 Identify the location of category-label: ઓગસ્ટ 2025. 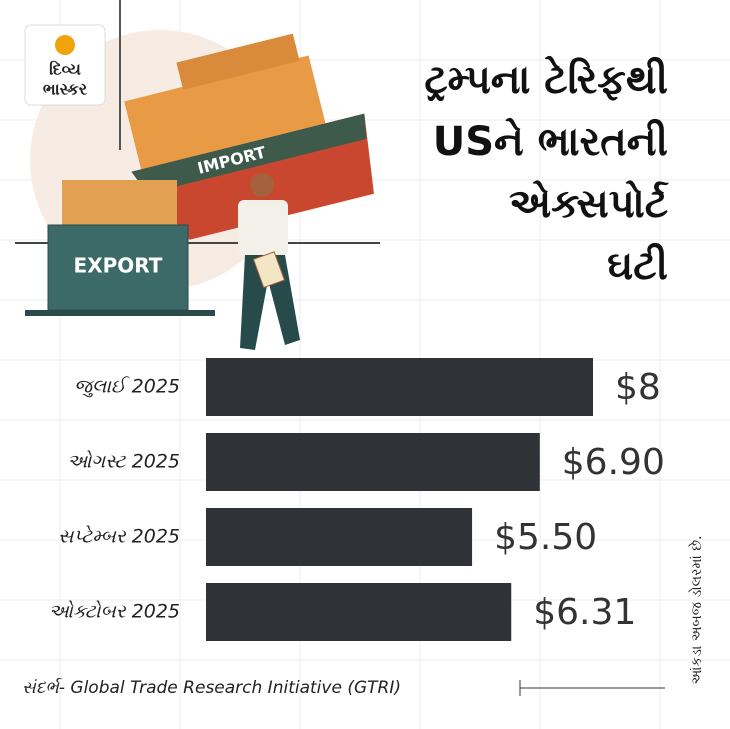
(123, 461).